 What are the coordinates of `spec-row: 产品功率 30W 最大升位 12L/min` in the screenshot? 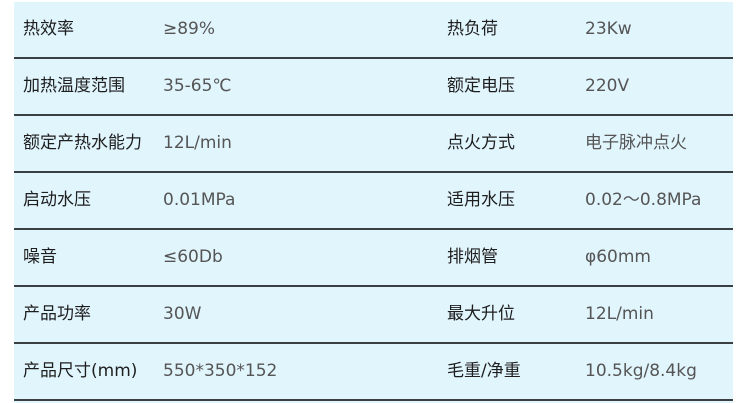 It's located at (373, 315).